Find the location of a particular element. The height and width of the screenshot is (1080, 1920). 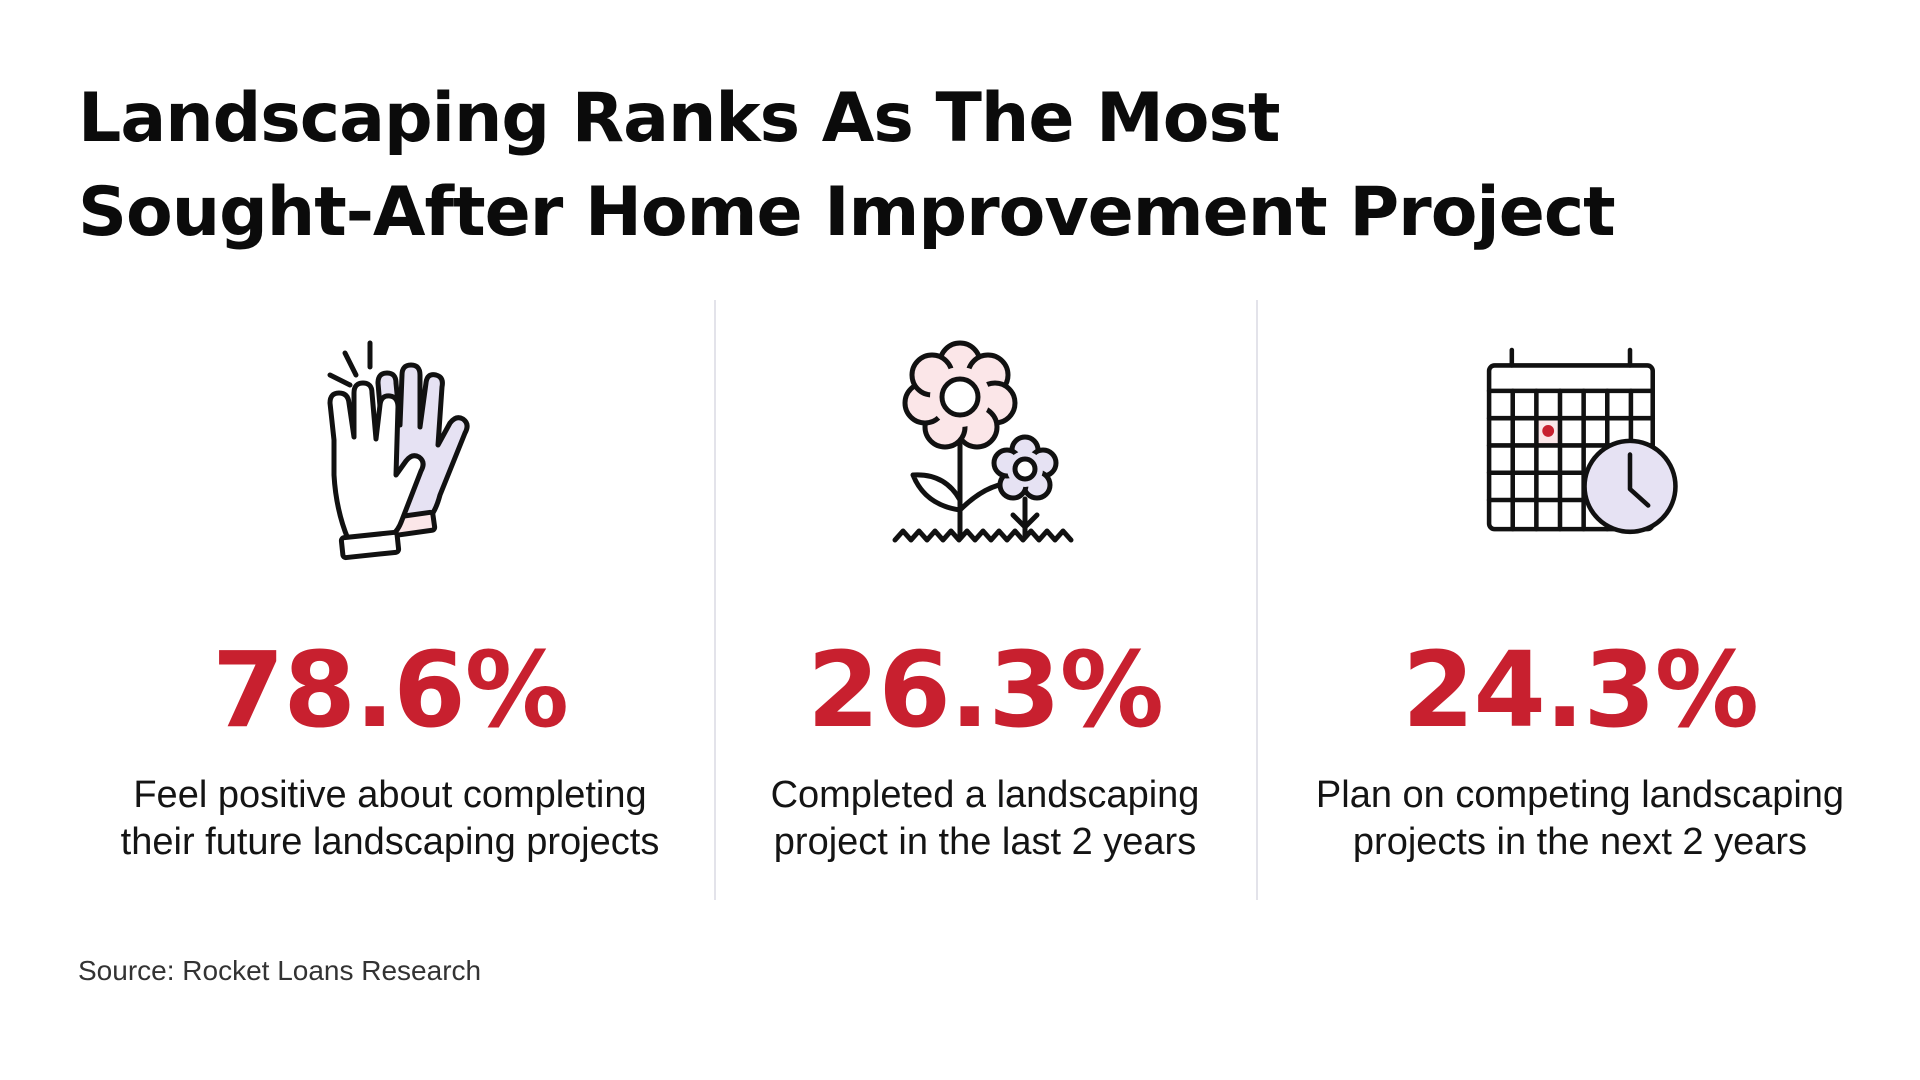

stat-value: 24.3% is located at coordinates (1580, 690).